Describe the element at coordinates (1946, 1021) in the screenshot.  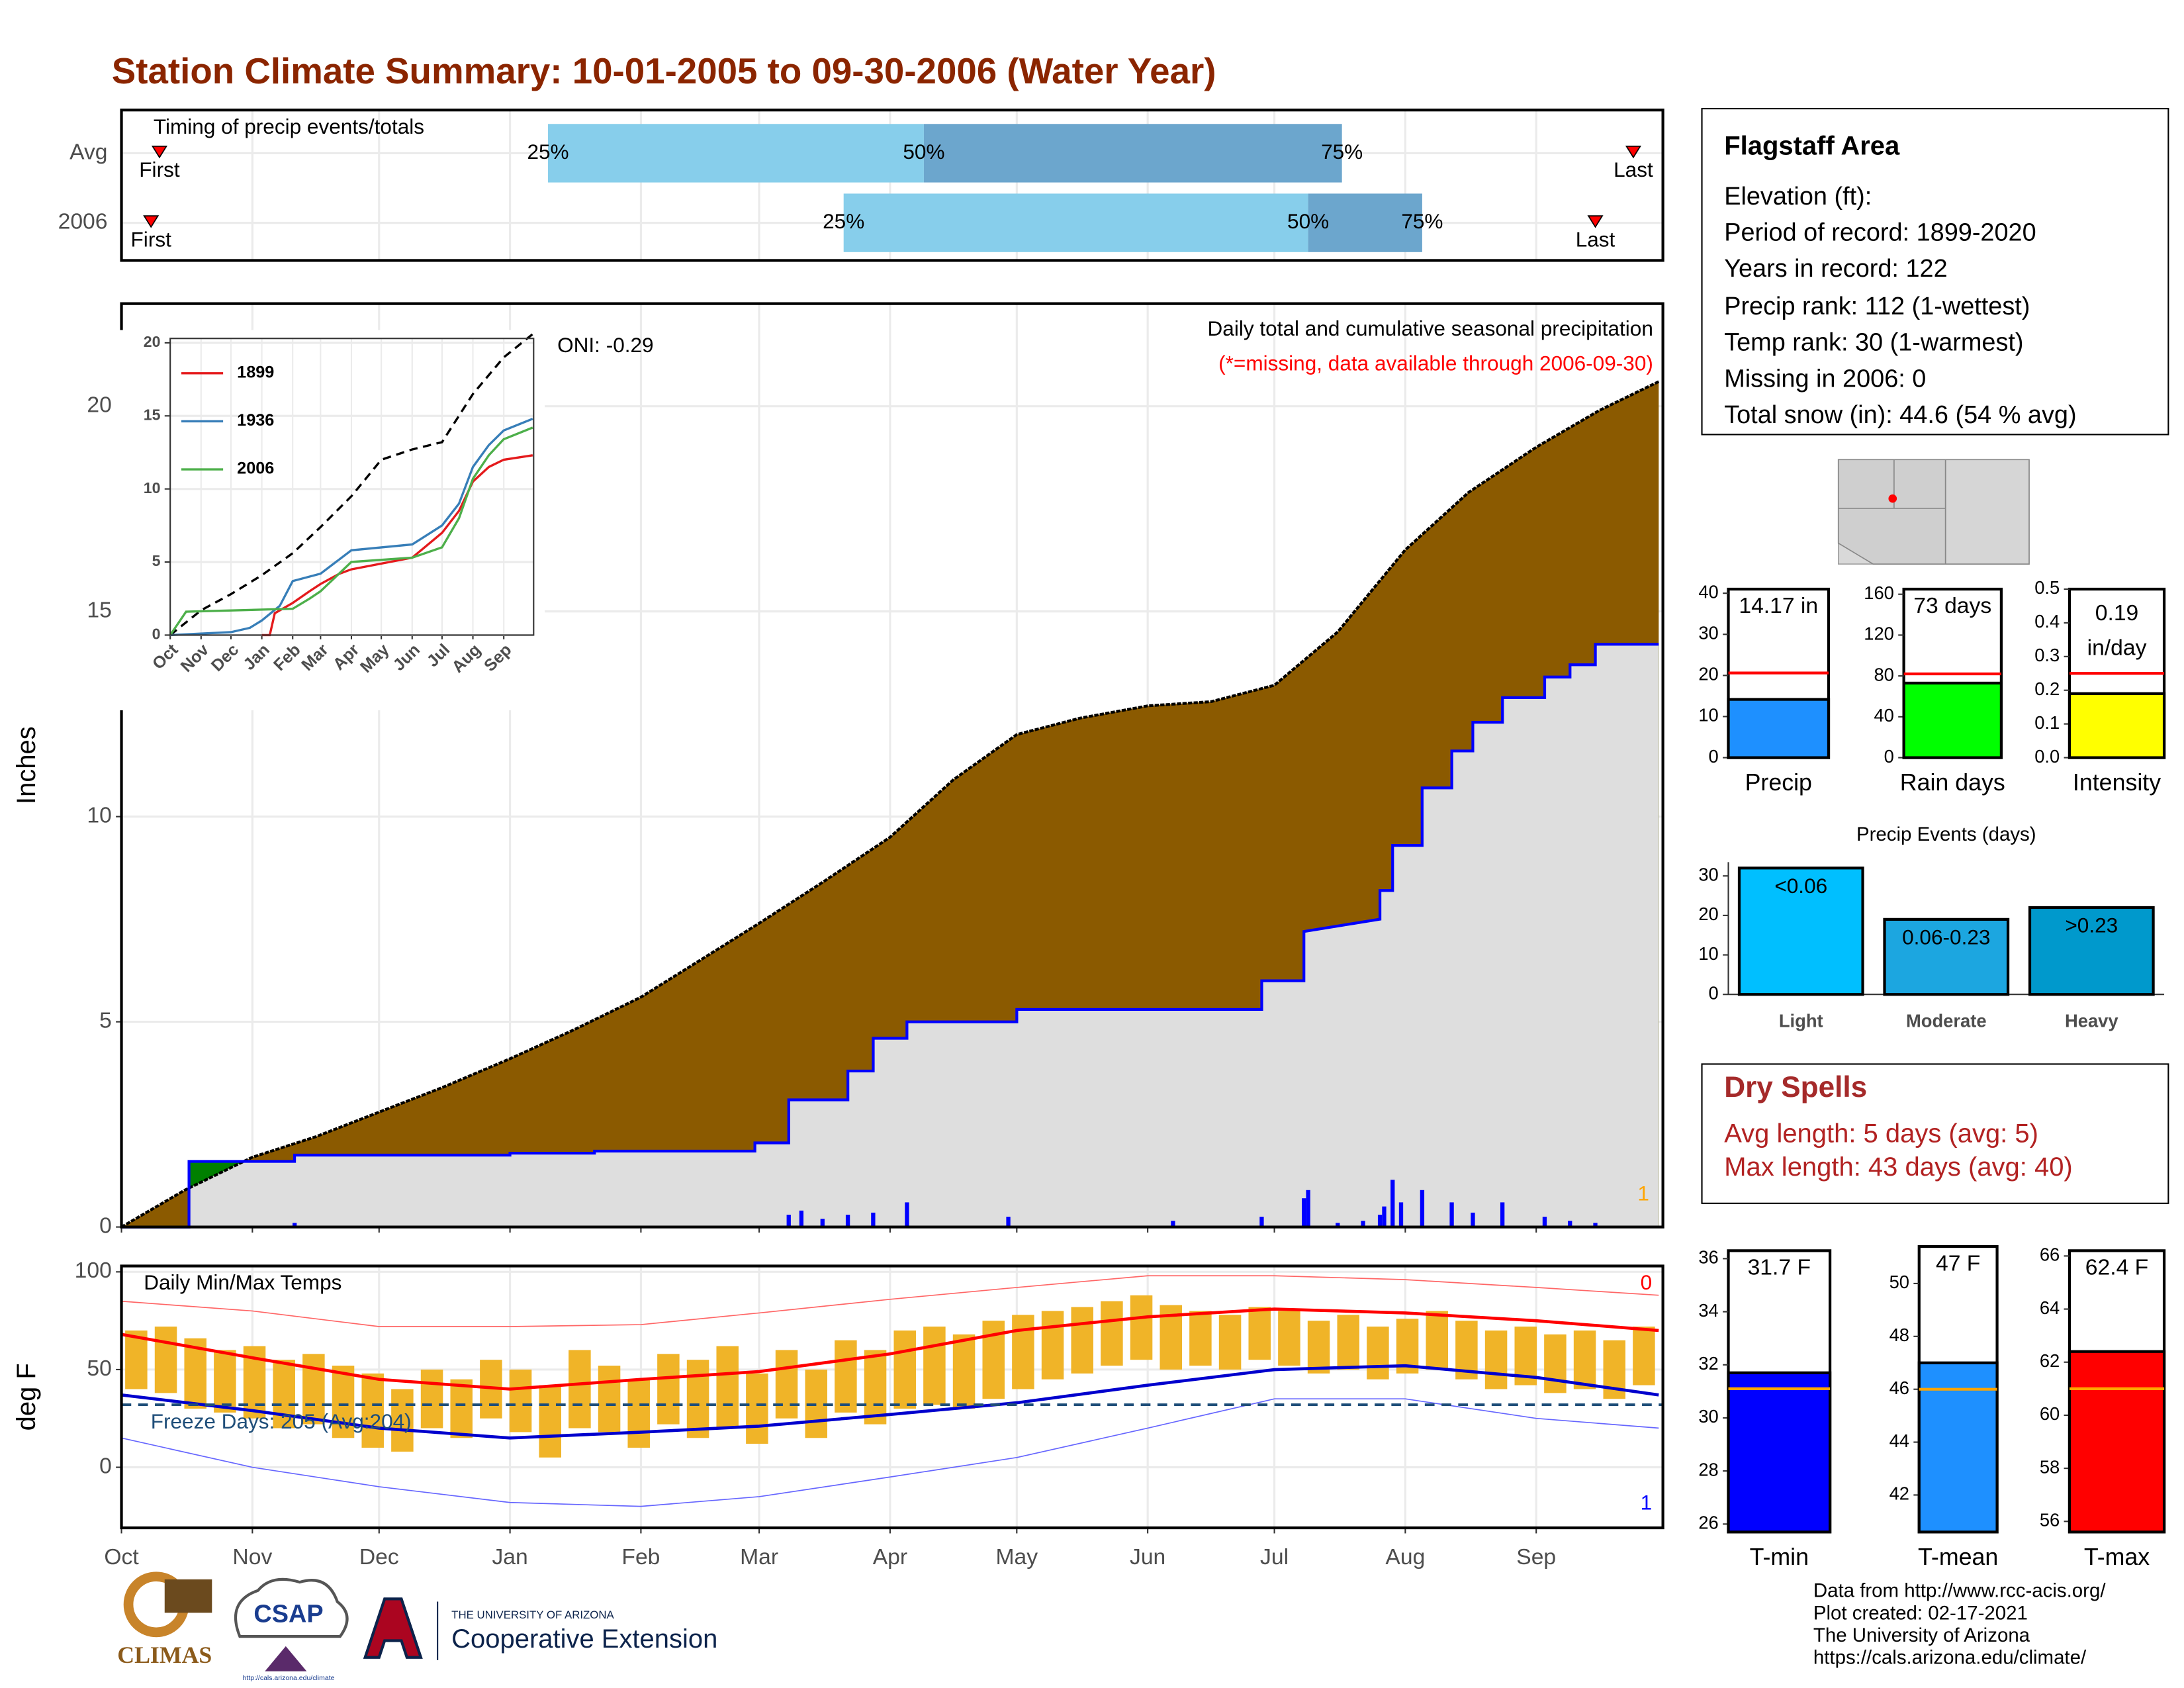
I see `category-label: Moderate` at that location.